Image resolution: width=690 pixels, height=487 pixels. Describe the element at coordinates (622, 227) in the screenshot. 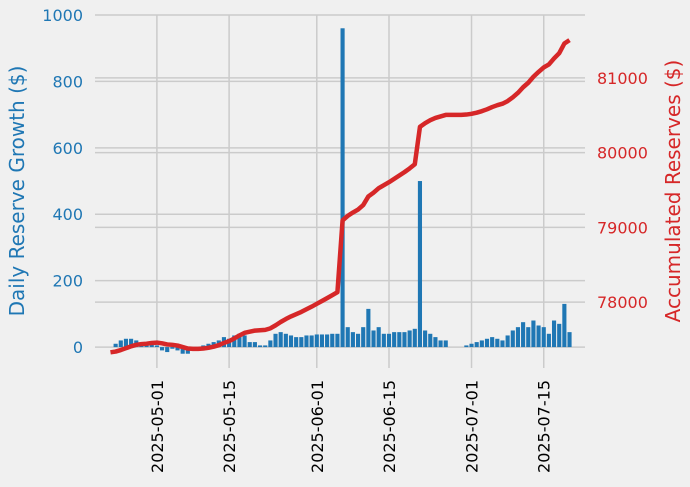

I see `y2-tick-label: 79000` at that location.